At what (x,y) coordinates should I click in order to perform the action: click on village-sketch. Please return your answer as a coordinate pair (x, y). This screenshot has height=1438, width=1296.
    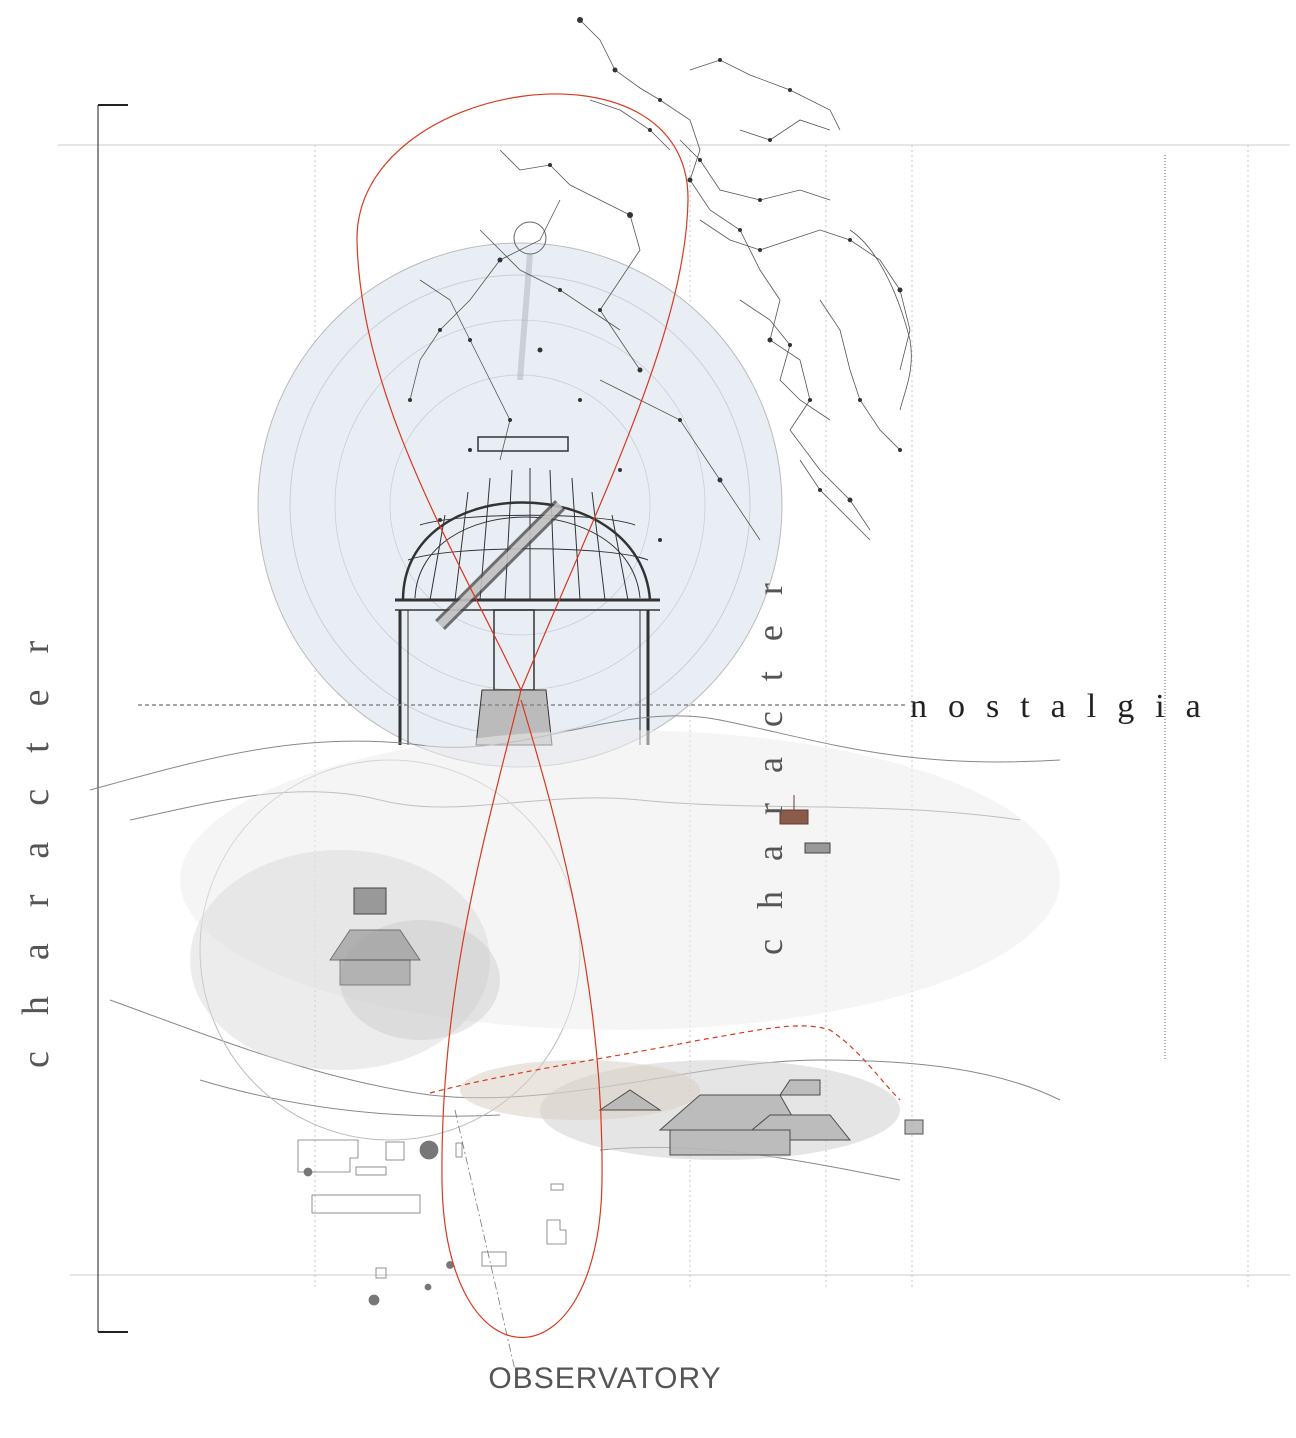
    Looking at the image, I should click on (761, 1117).